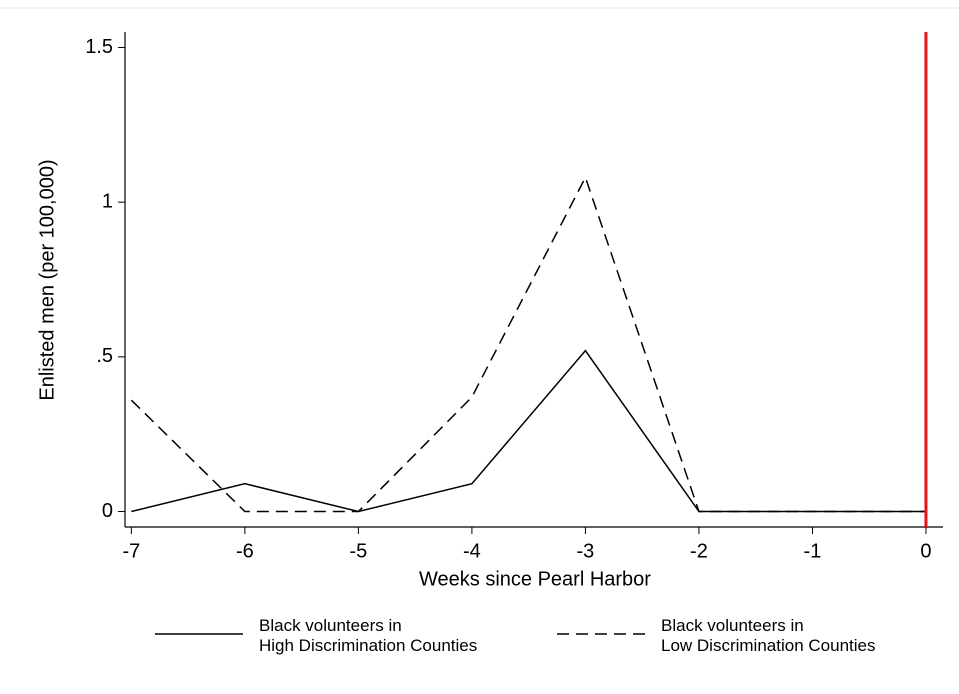 The image size is (959, 694). Describe the element at coordinates (99, 47) in the screenshot. I see `y-tick-label: 1.5` at that location.